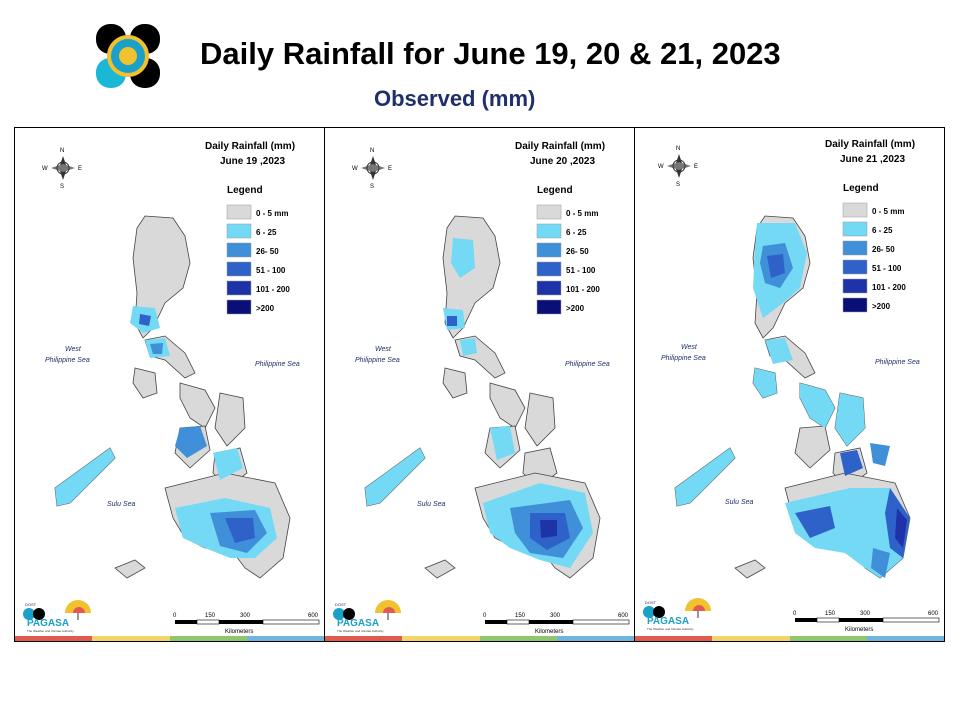 The width and height of the screenshot is (960, 720). Describe the element at coordinates (562, 161) in the screenshot. I see `map-title-line2: June 20 ,2023` at that location.